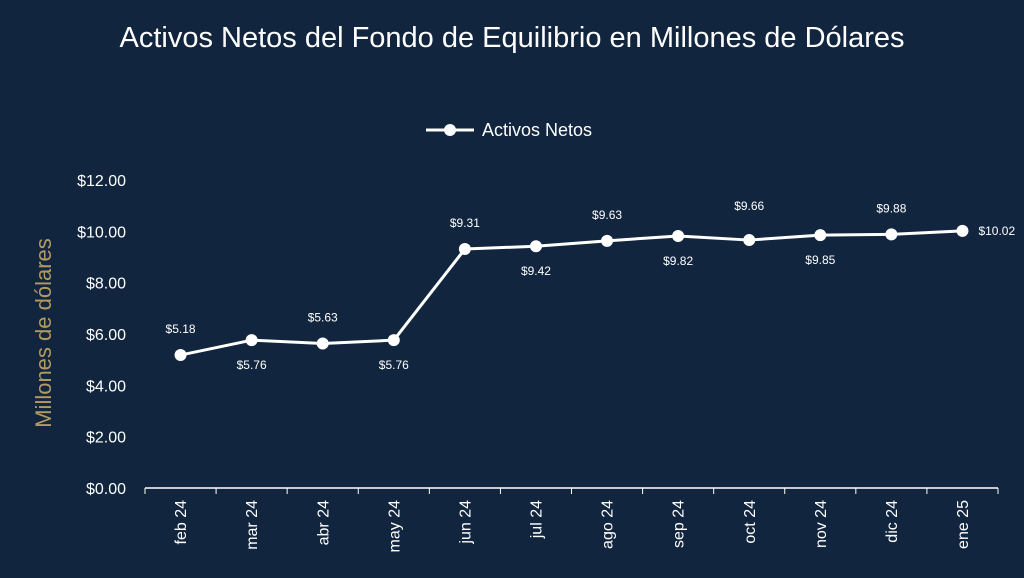 The width and height of the screenshot is (1024, 578). Describe the element at coordinates (101, 232) in the screenshot. I see `y-tick-label: $10.00` at that location.